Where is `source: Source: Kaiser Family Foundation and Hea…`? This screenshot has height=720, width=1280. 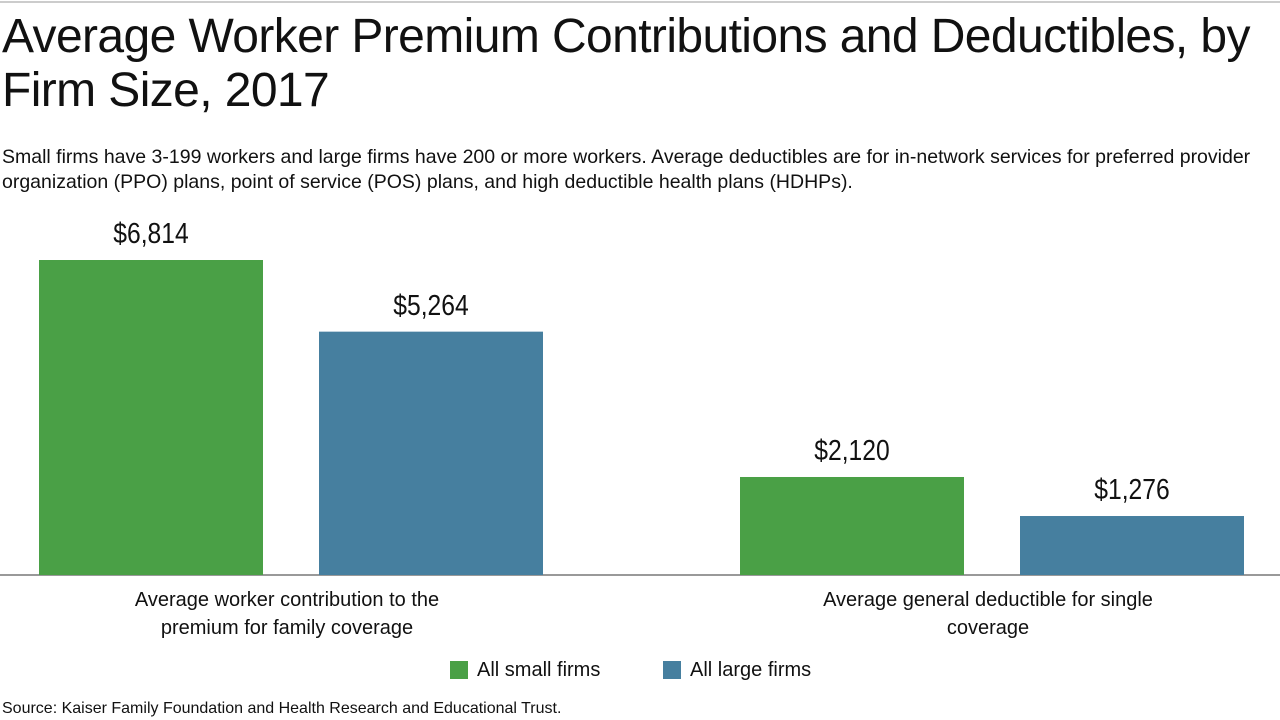 source: Source: Kaiser Family Foundation and Hea… is located at coordinates (282, 708).